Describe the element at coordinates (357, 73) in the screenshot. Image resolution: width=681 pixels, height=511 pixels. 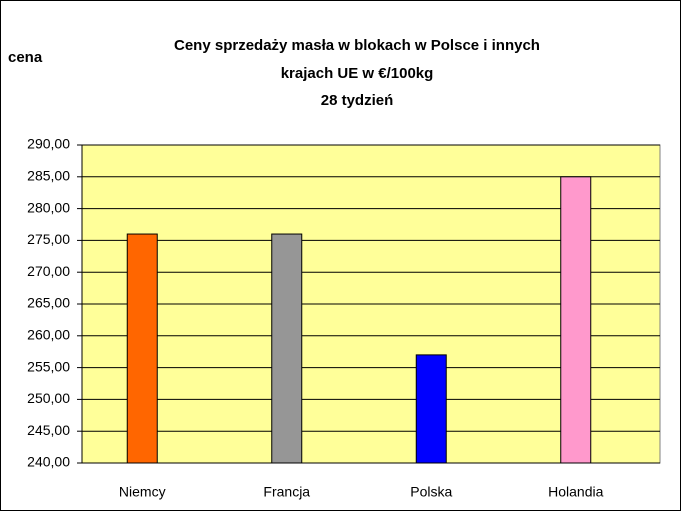
I see `chart-title: krajach UE w €/100kg` at that location.